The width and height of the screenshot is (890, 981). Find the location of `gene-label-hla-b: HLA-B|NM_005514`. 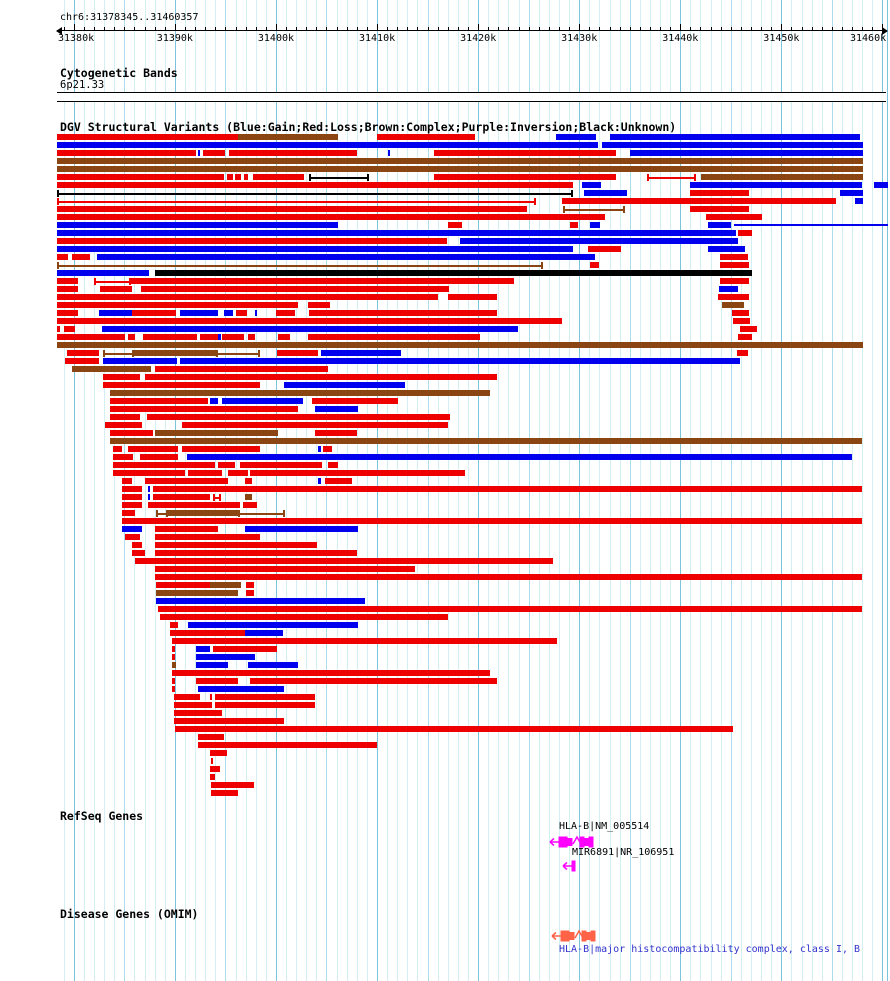

gene-label-hla-b: HLA-B|NM_005514 is located at coordinates (604, 826).